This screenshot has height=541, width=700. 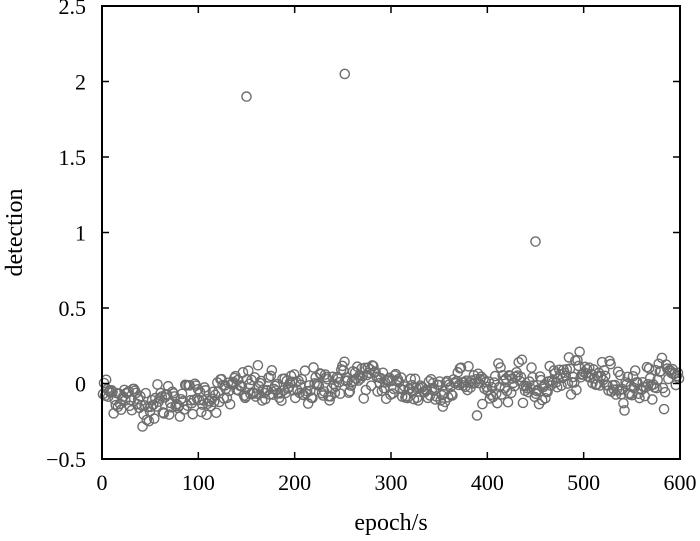 I want to click on x-tick-label: 200, so click(x=294, y=482).